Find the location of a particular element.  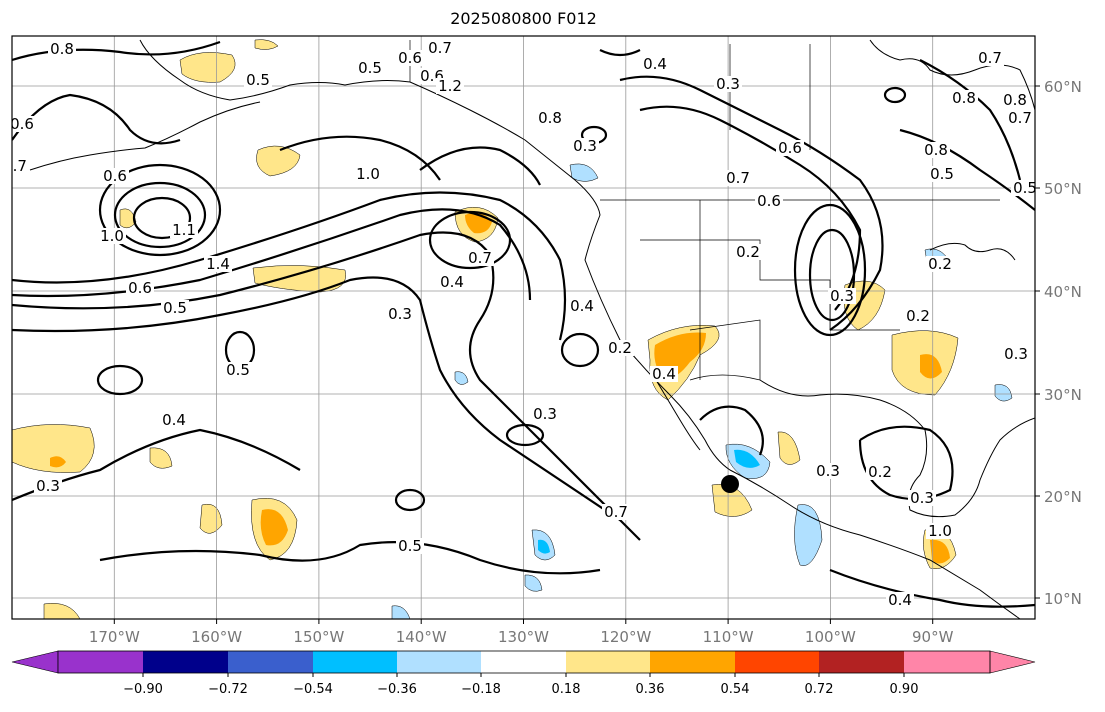

lon-tick-label: 100°W is located at coordinates (830, 637).